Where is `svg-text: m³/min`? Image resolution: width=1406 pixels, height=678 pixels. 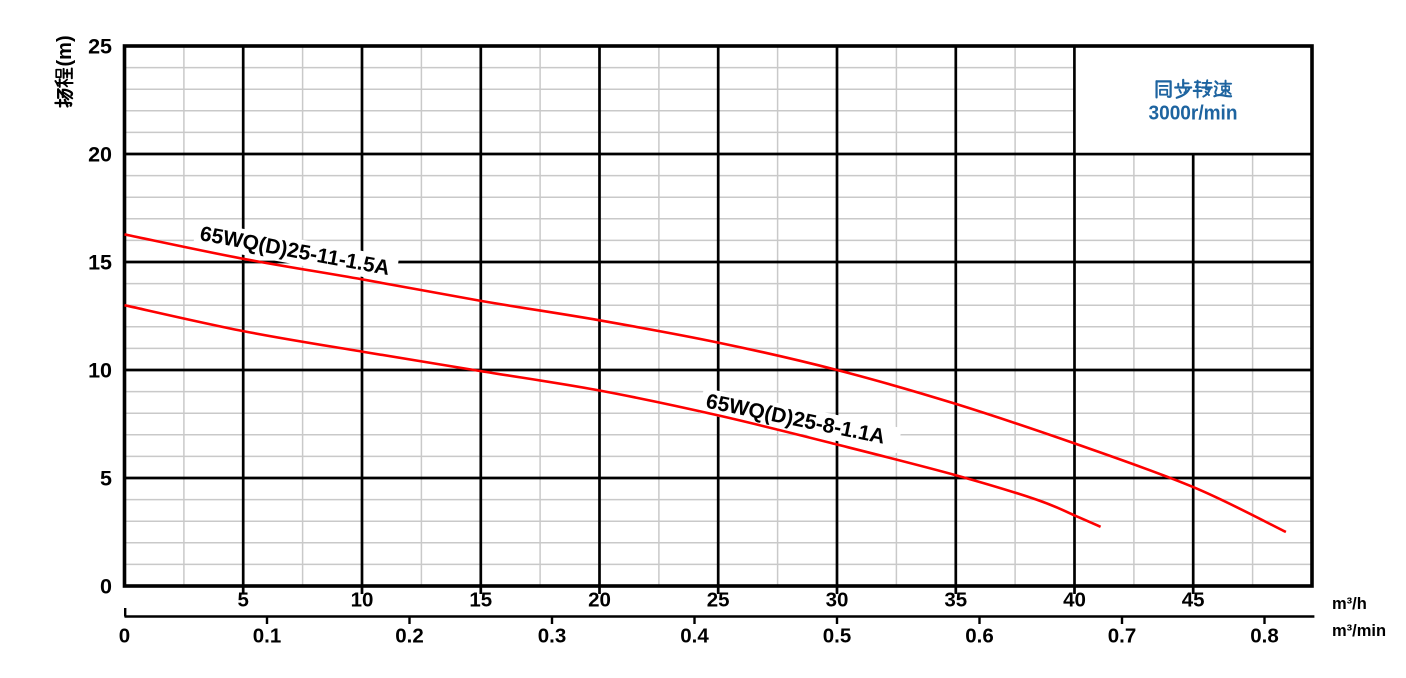
svg-text: m³/min is located at coordinates (1359, 631).